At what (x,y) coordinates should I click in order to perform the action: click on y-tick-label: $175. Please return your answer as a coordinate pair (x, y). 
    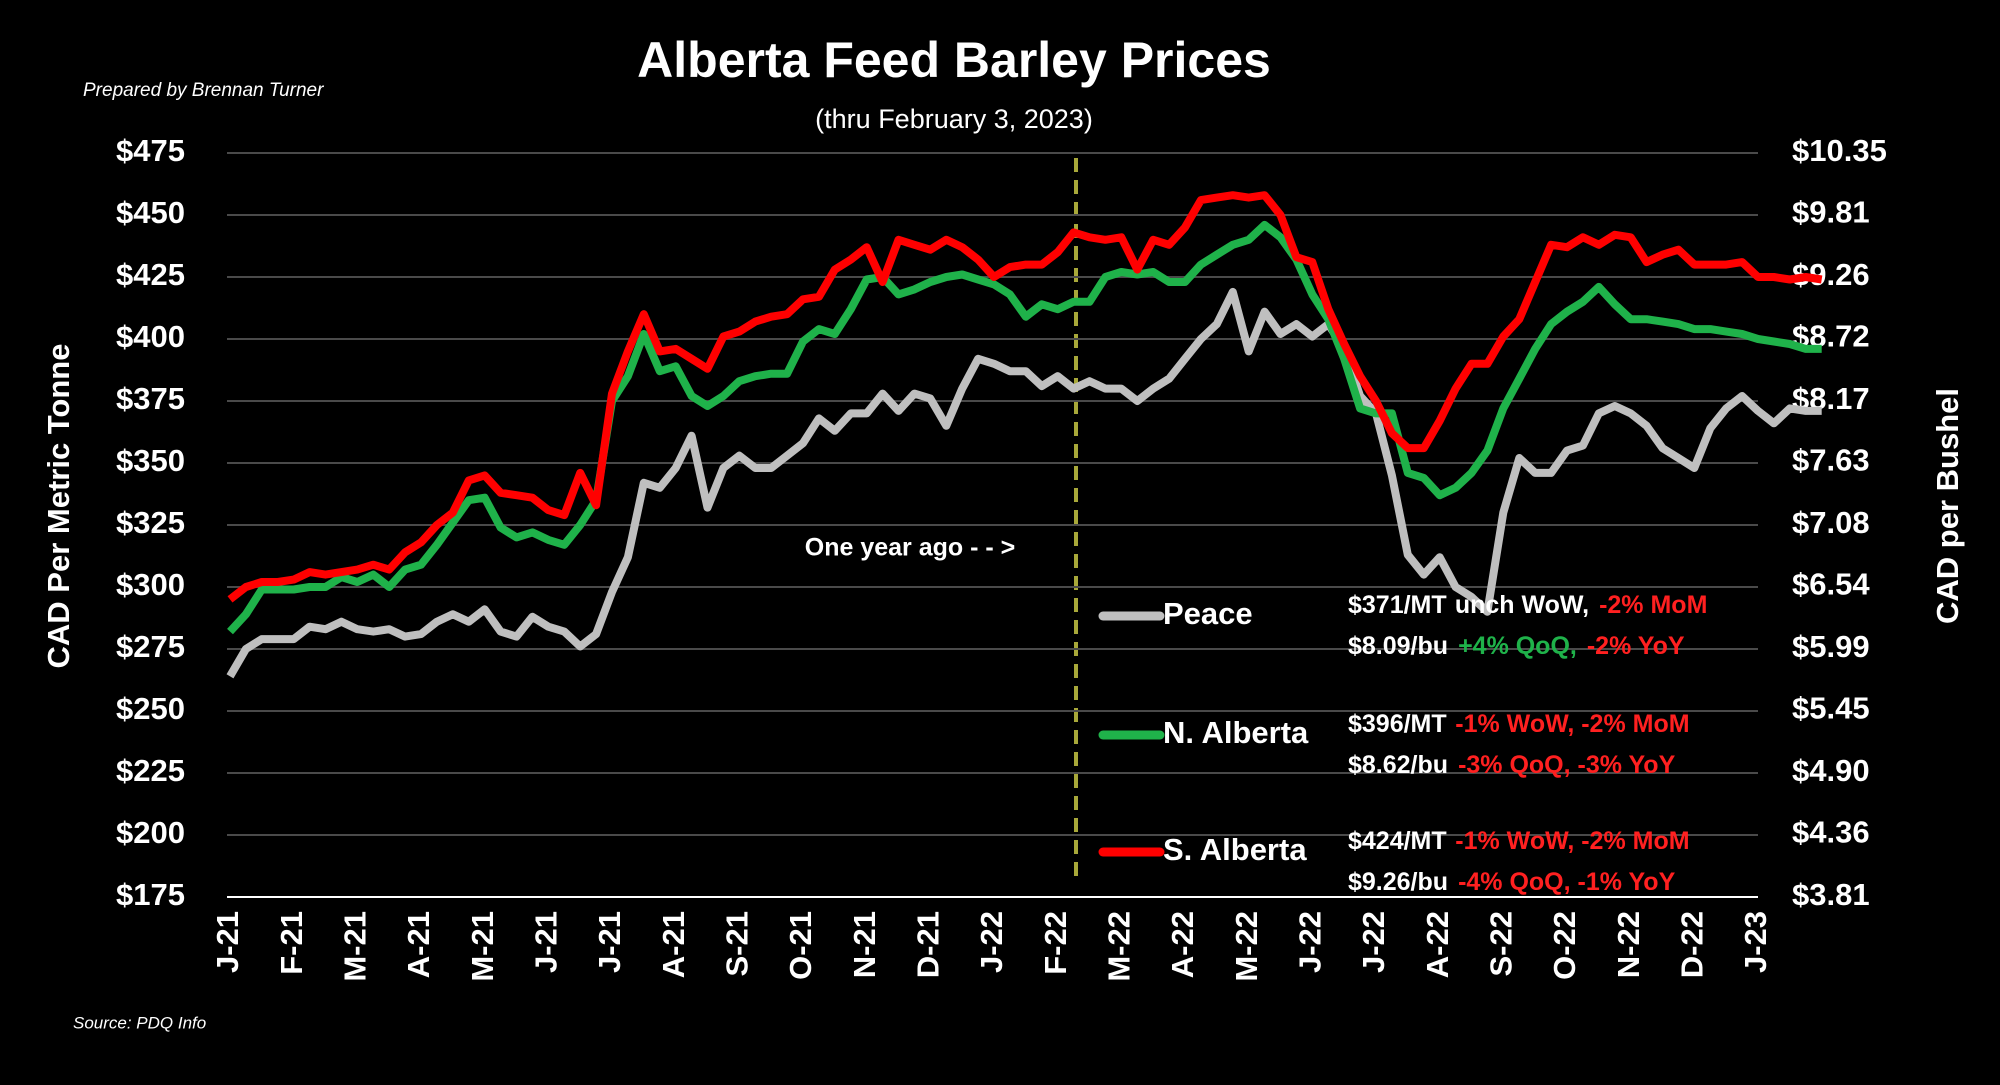
    Looking at the image, I should click on (150, 894).